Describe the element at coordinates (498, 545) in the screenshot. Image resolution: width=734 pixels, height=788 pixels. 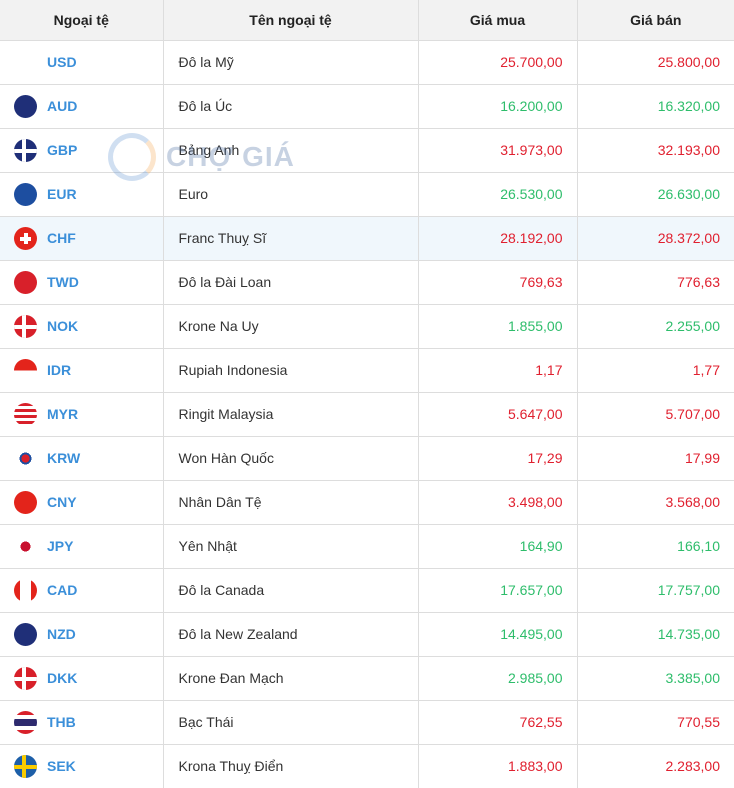
I see `buy-price: 164,90` at that location.